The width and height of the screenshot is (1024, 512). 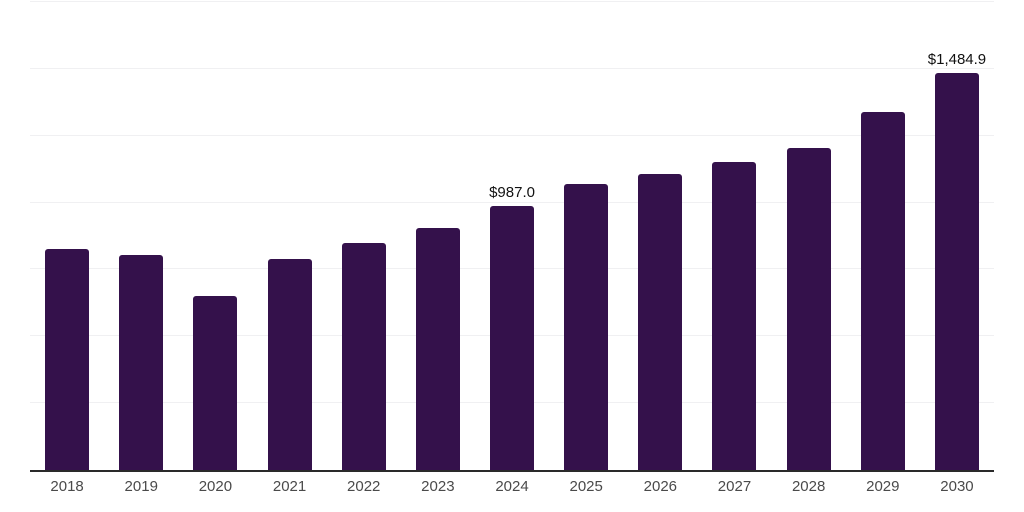 I want to click on x-tick-label-2021: 2021, so click(x=289, y=486).